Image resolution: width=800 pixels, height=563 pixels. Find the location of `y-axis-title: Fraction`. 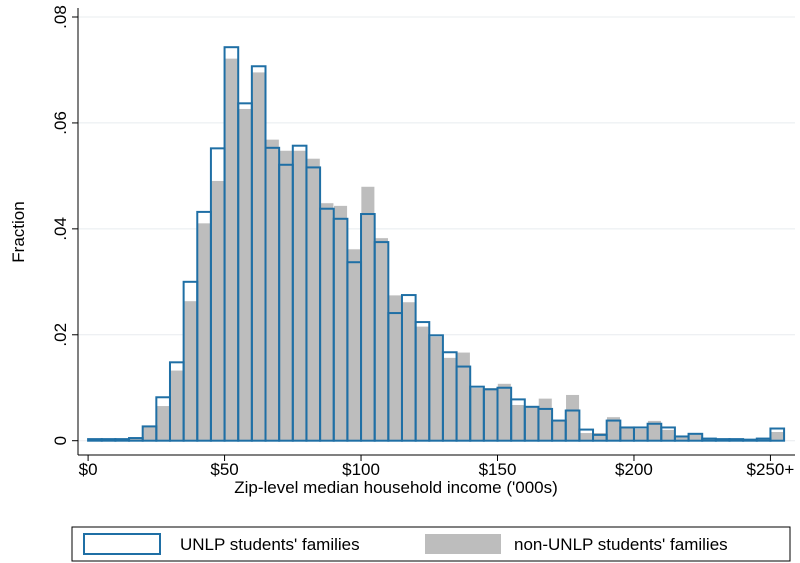

y-axis-title: Fraction is located at coordinates (18, 231).